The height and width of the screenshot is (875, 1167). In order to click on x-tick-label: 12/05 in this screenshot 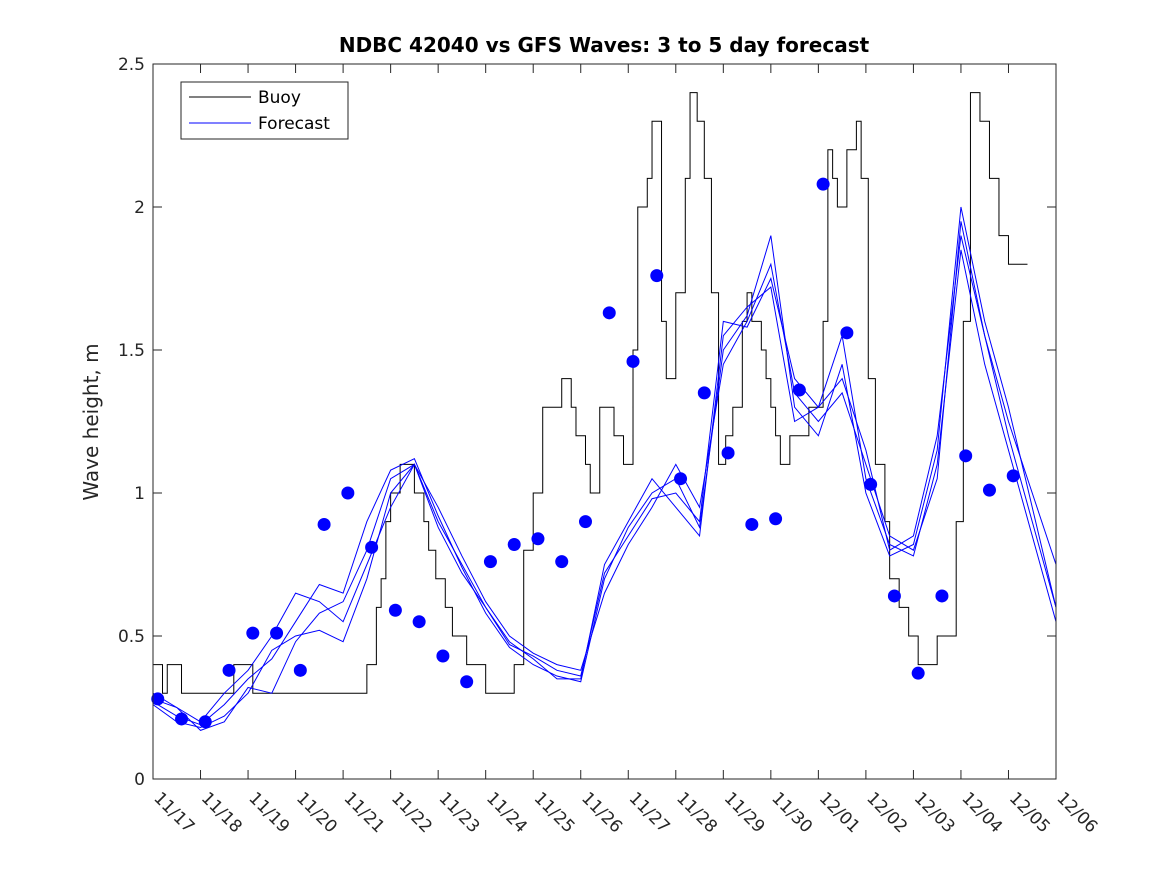, I will do `click(1029, 812)`.